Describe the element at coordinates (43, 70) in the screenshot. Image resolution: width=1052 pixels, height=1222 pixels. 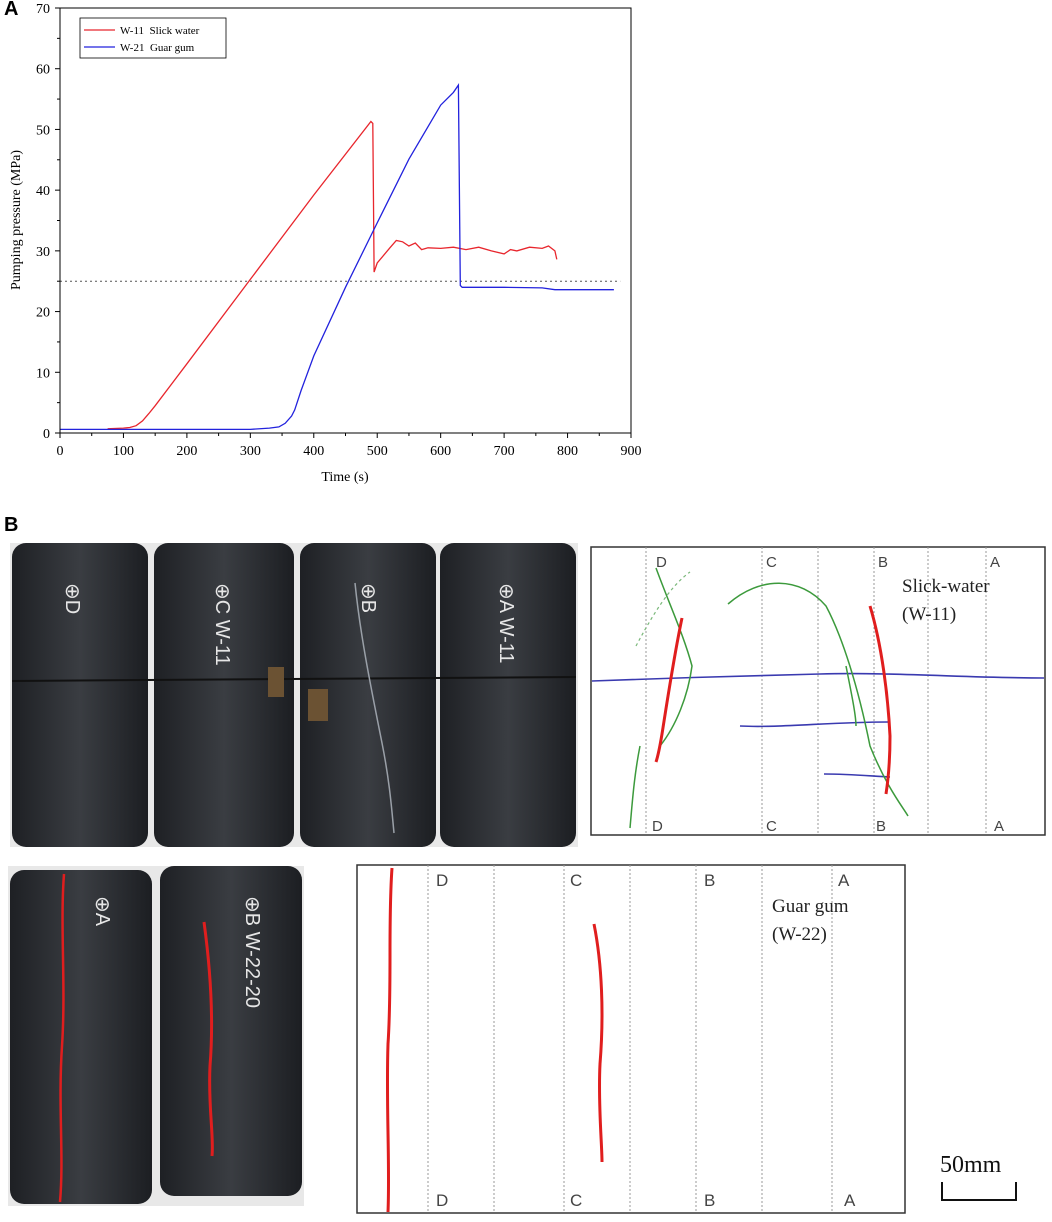
I see `y-tick-label: 60` at that location.